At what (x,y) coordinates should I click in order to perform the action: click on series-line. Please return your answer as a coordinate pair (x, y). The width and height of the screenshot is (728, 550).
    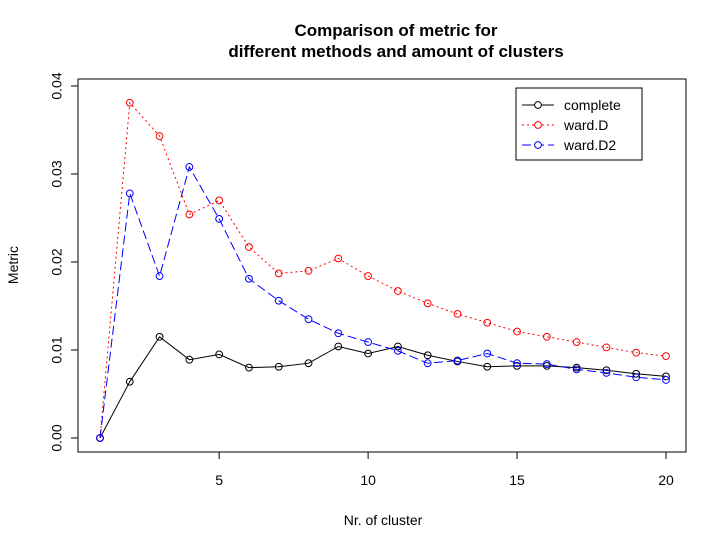
    Looking at the image, I should click on (383, 387).